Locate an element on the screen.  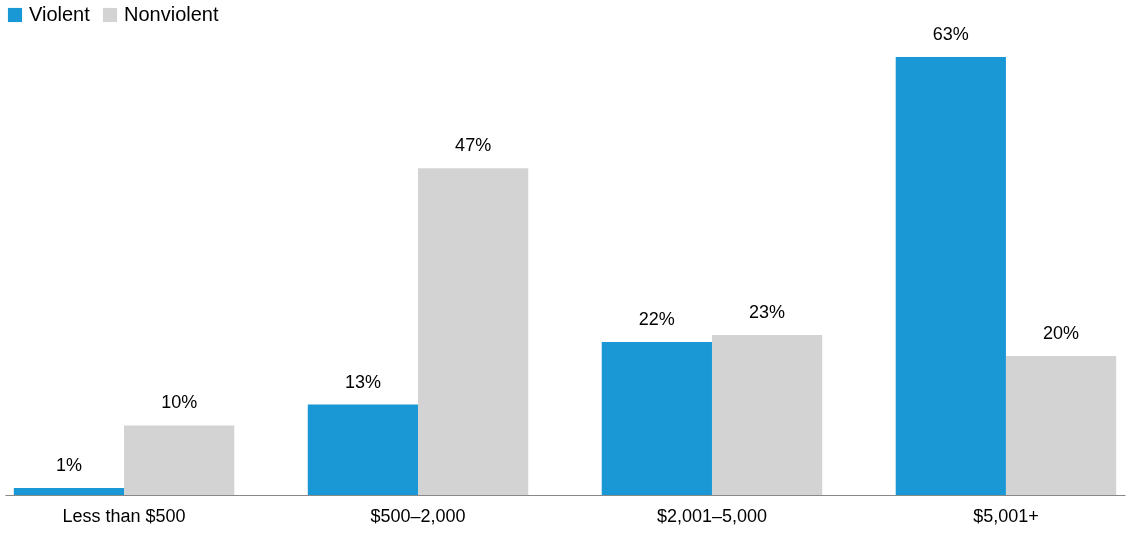
data-label: 47% is located at coordinates (473, 145).